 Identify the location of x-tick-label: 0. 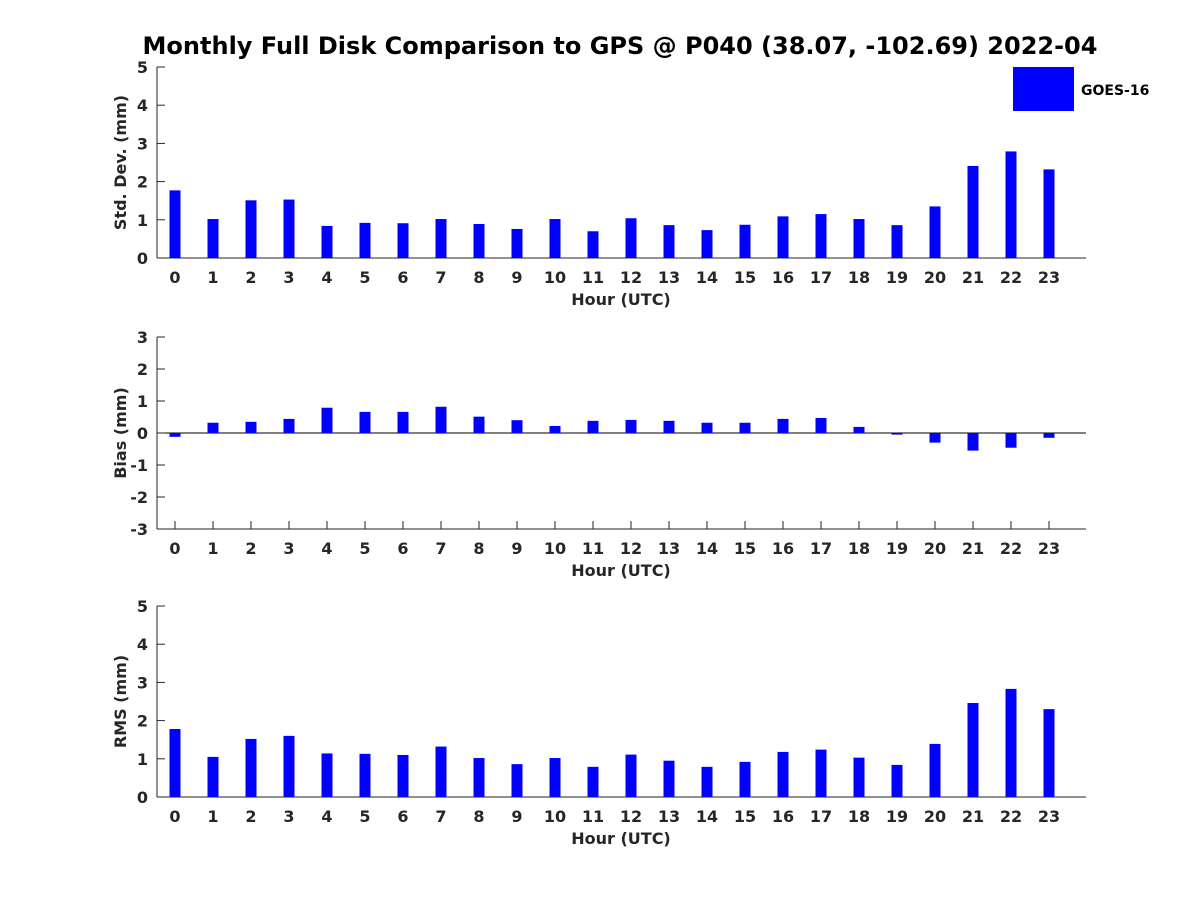
(174, 548).